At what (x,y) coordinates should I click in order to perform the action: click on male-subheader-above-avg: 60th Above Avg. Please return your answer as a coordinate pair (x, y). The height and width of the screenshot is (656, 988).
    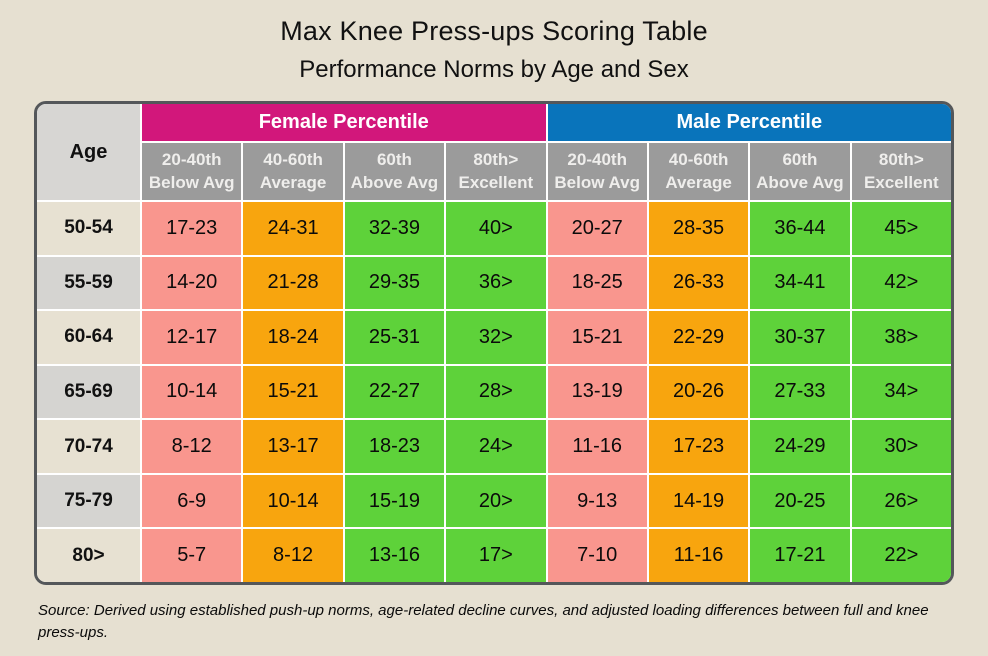
    Looking at the image, I should click on (800, 171).